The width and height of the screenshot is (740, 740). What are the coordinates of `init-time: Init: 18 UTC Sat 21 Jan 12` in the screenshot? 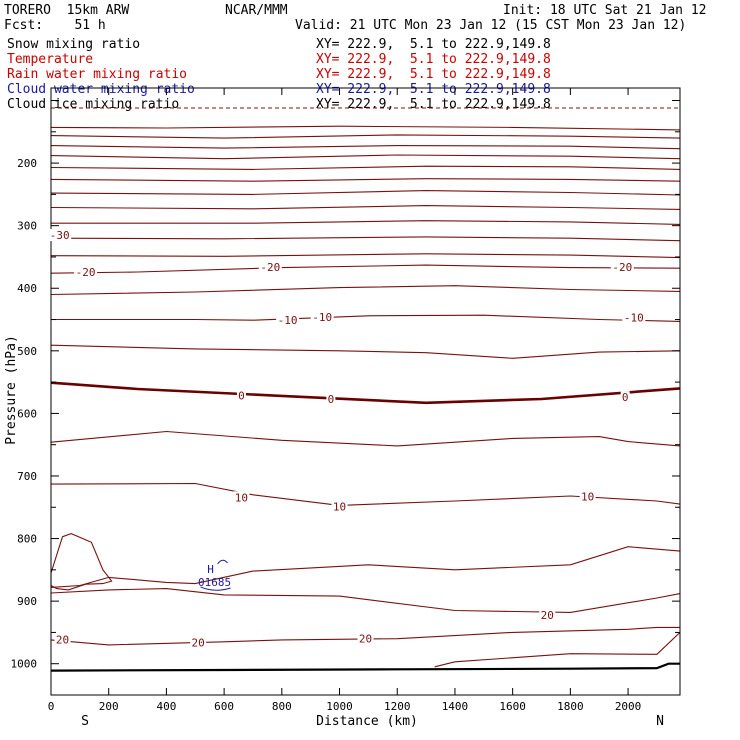 It's located at (605, 10).